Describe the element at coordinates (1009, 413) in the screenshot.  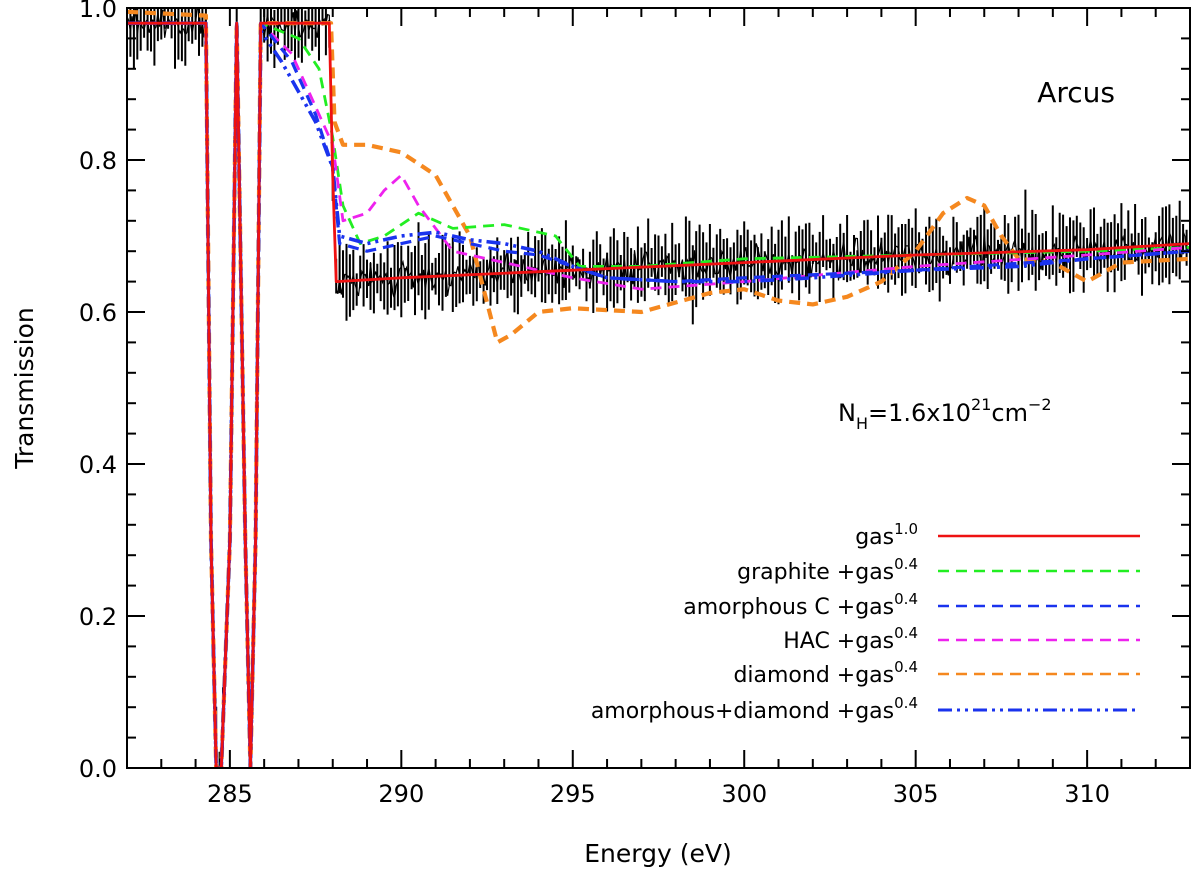
I see `nh-unit: cm` at that location.